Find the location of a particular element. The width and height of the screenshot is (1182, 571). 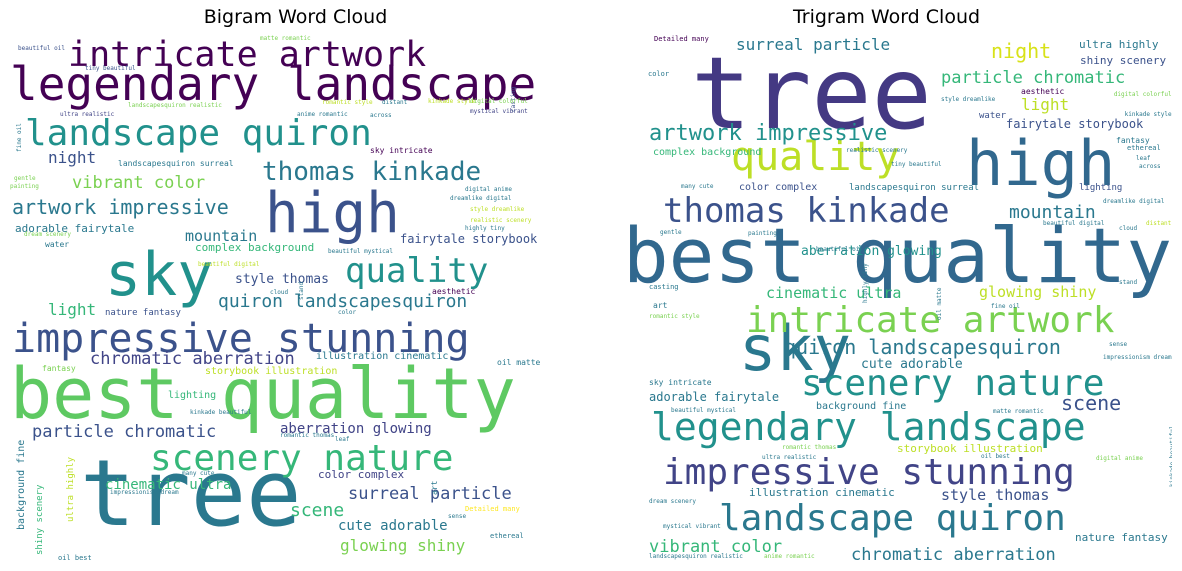

word-complex-background: complex background is located at coordinates (254, 247).